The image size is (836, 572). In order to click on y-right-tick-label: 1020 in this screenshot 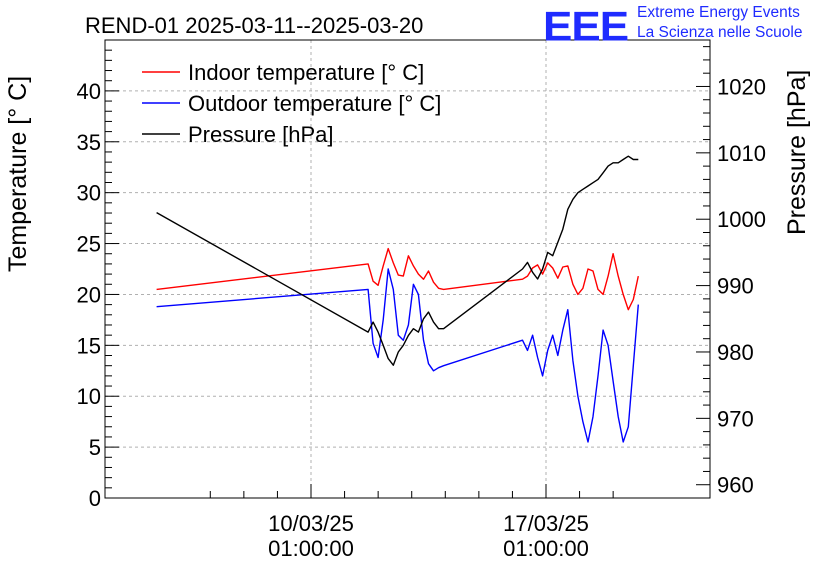, I will do `click(741, 86)`.